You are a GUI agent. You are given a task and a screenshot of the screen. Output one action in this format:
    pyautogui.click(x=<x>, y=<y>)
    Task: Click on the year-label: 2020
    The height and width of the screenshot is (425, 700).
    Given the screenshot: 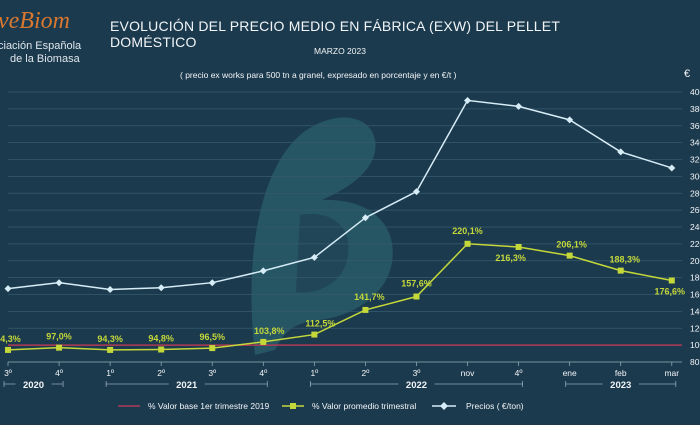 What is the action you would take?
    pyautogui.click(x=33, y=385)
    